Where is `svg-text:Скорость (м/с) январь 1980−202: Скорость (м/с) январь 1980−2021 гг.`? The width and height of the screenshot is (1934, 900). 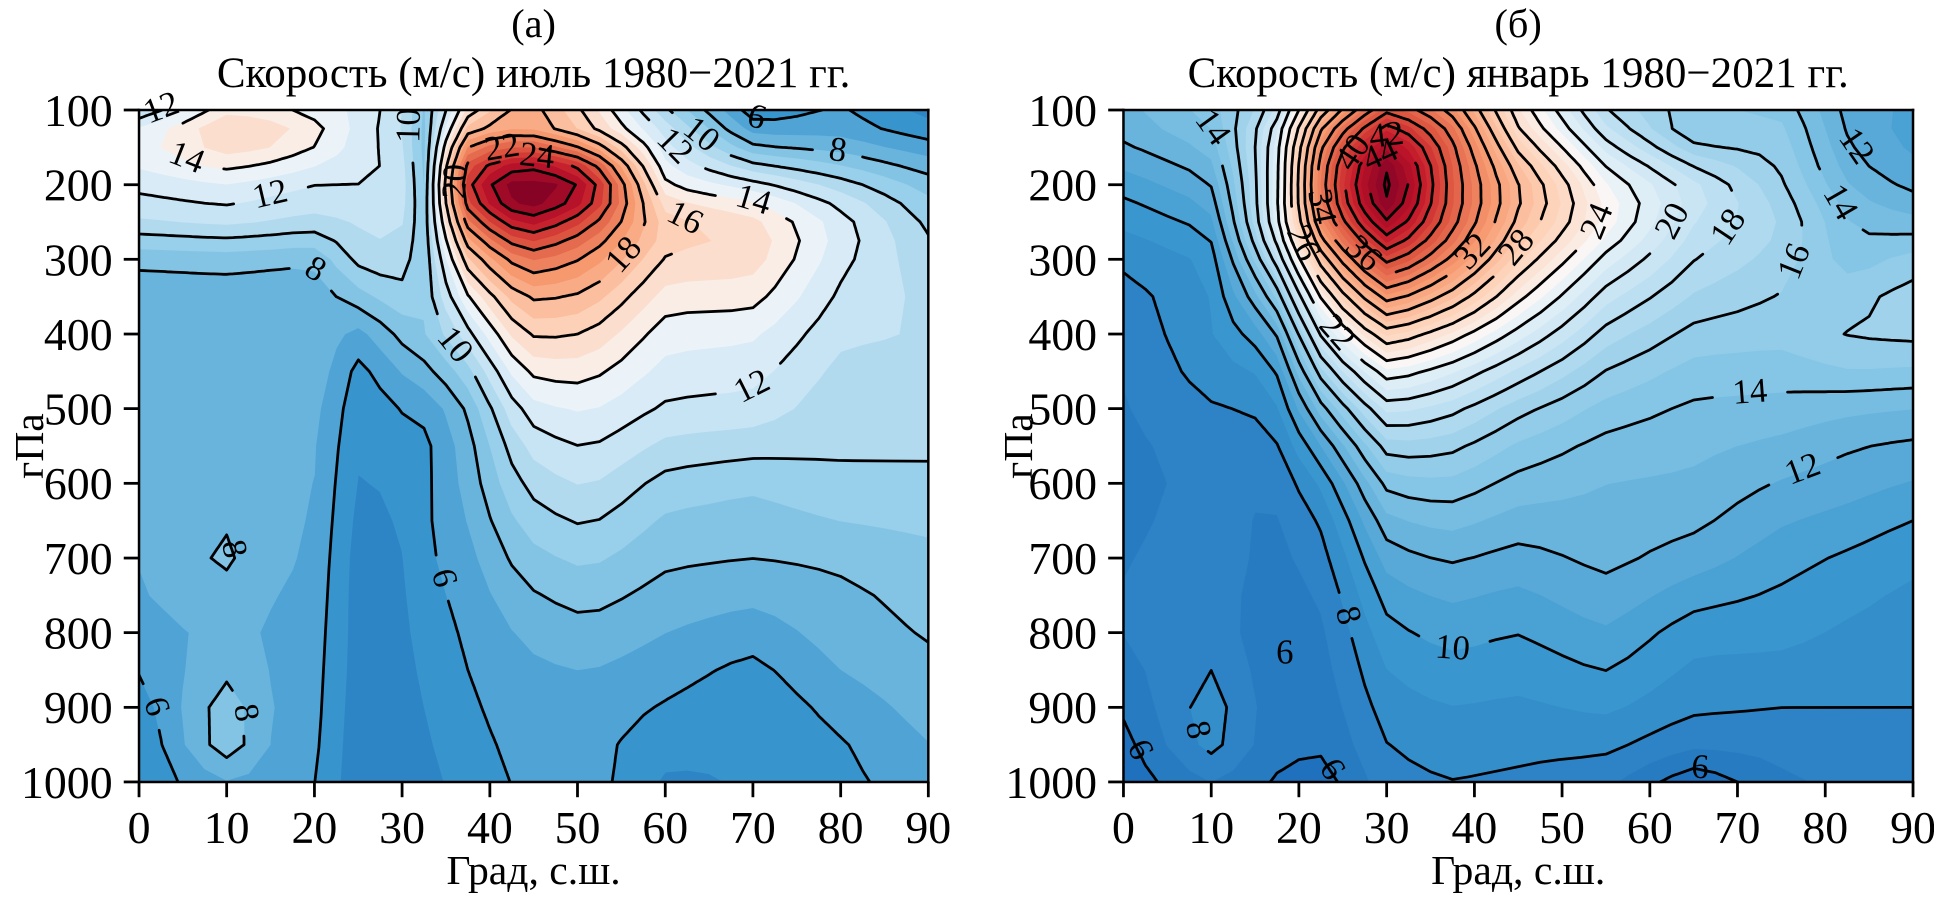
svg-text:Скорость (м/с) январь 1980−202: Скорость (м/с) январь 1980−2021 гг. is located at coordinates (1518, 73).